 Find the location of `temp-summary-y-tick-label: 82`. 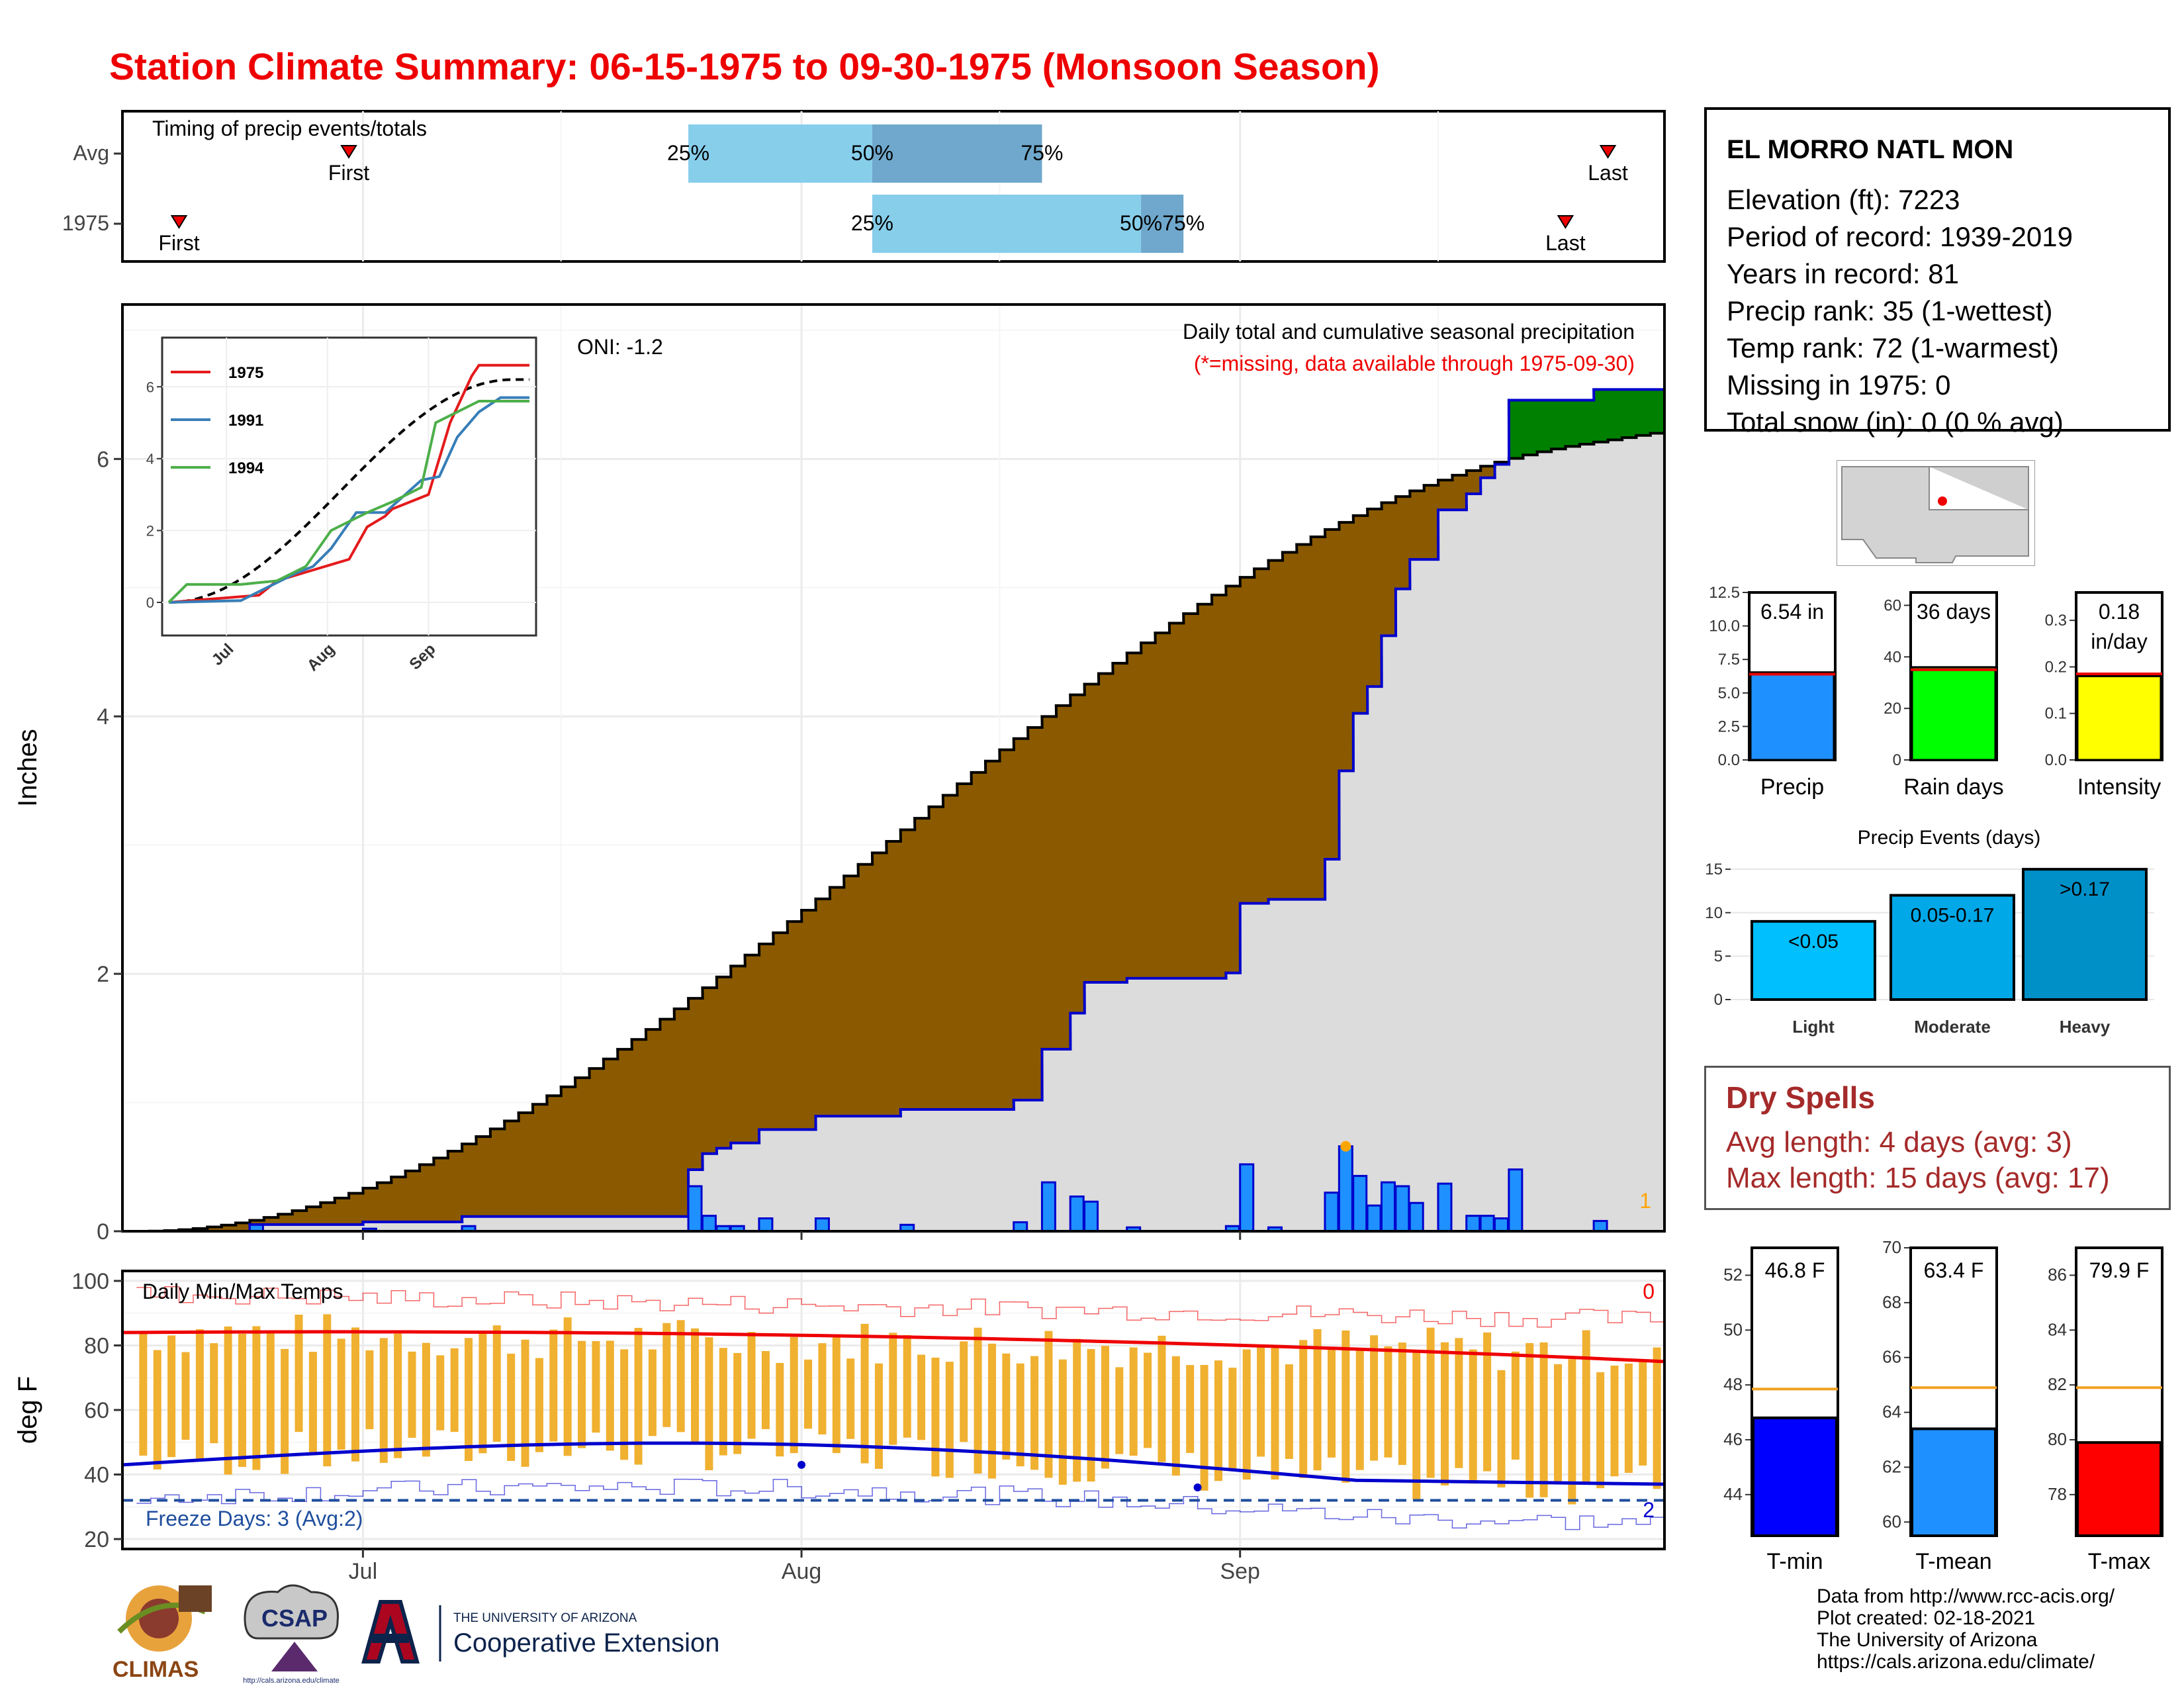

temp-summary-y-tick-label: 82 is located at coordinates (2057, 1384).